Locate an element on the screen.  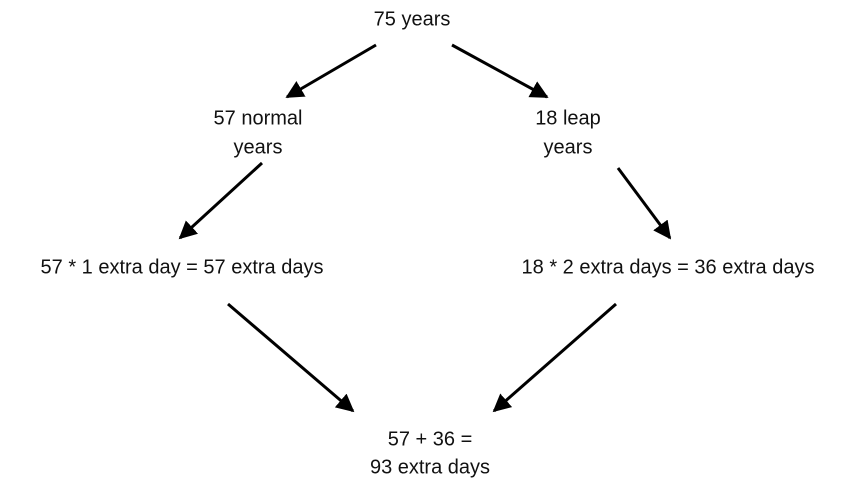
node-label: 18 leap is located at coordinates (568, 118).